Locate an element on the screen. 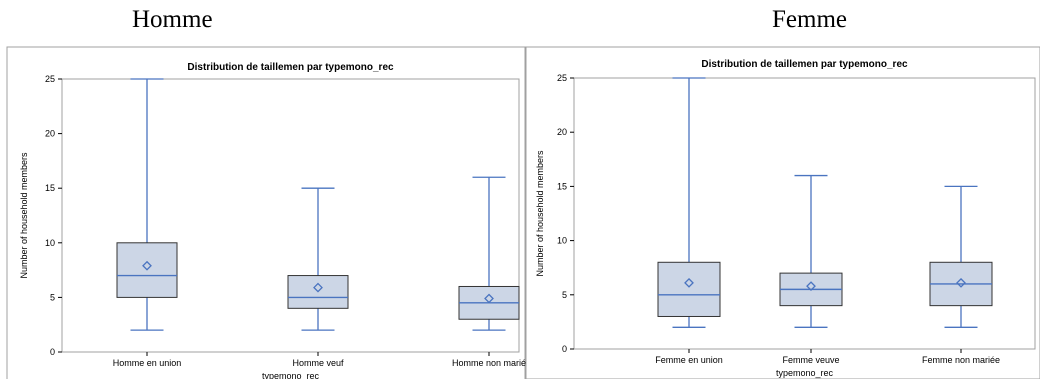 The height and width of the screenshot is (379, 1040). x-tick-label: Femme non mariée is located at coordinates (961, 360).